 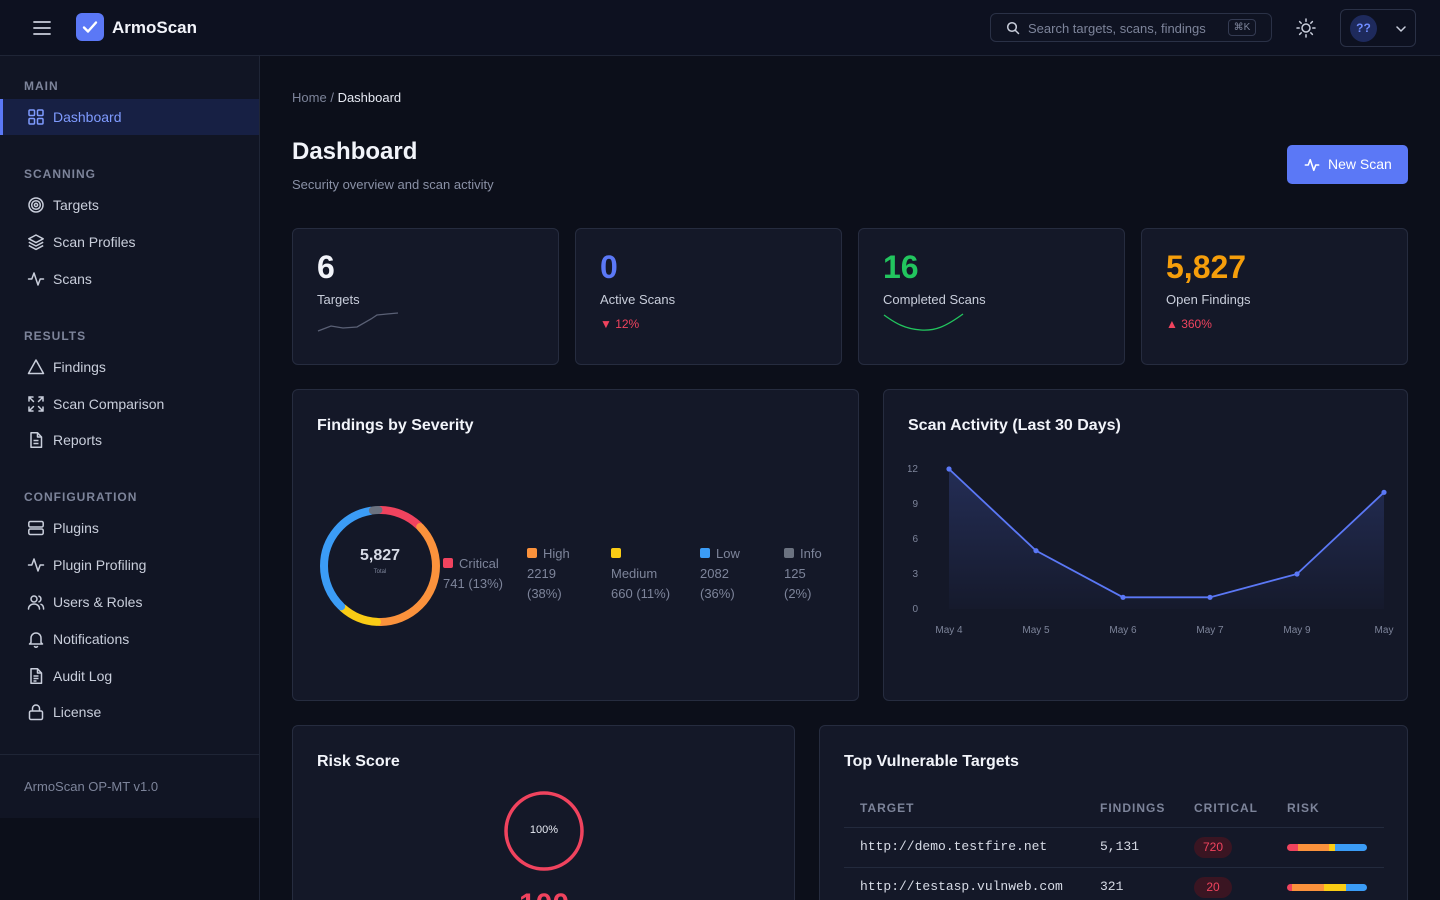 What do you see at coordinates (129, 528) in the screenshot?
I see `sidebar-item-plugins: Plugins` at bounding box center [129, 528].